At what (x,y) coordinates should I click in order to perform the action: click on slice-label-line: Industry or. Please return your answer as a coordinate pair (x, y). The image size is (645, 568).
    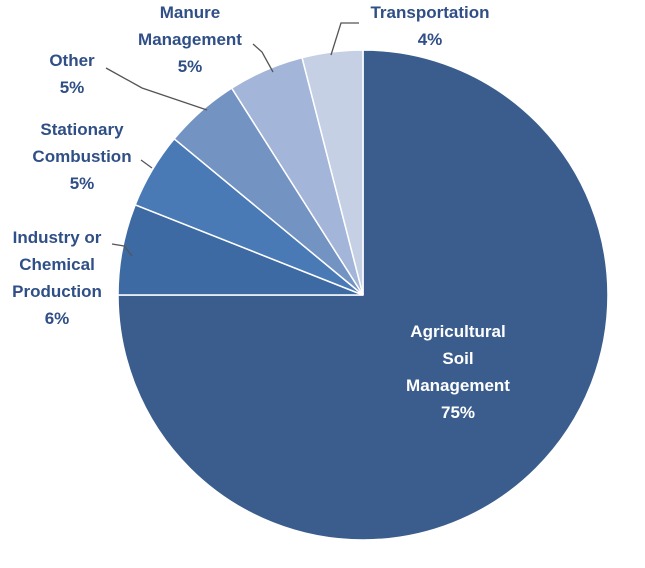
    Looking at the image, I should click on (57, 237).